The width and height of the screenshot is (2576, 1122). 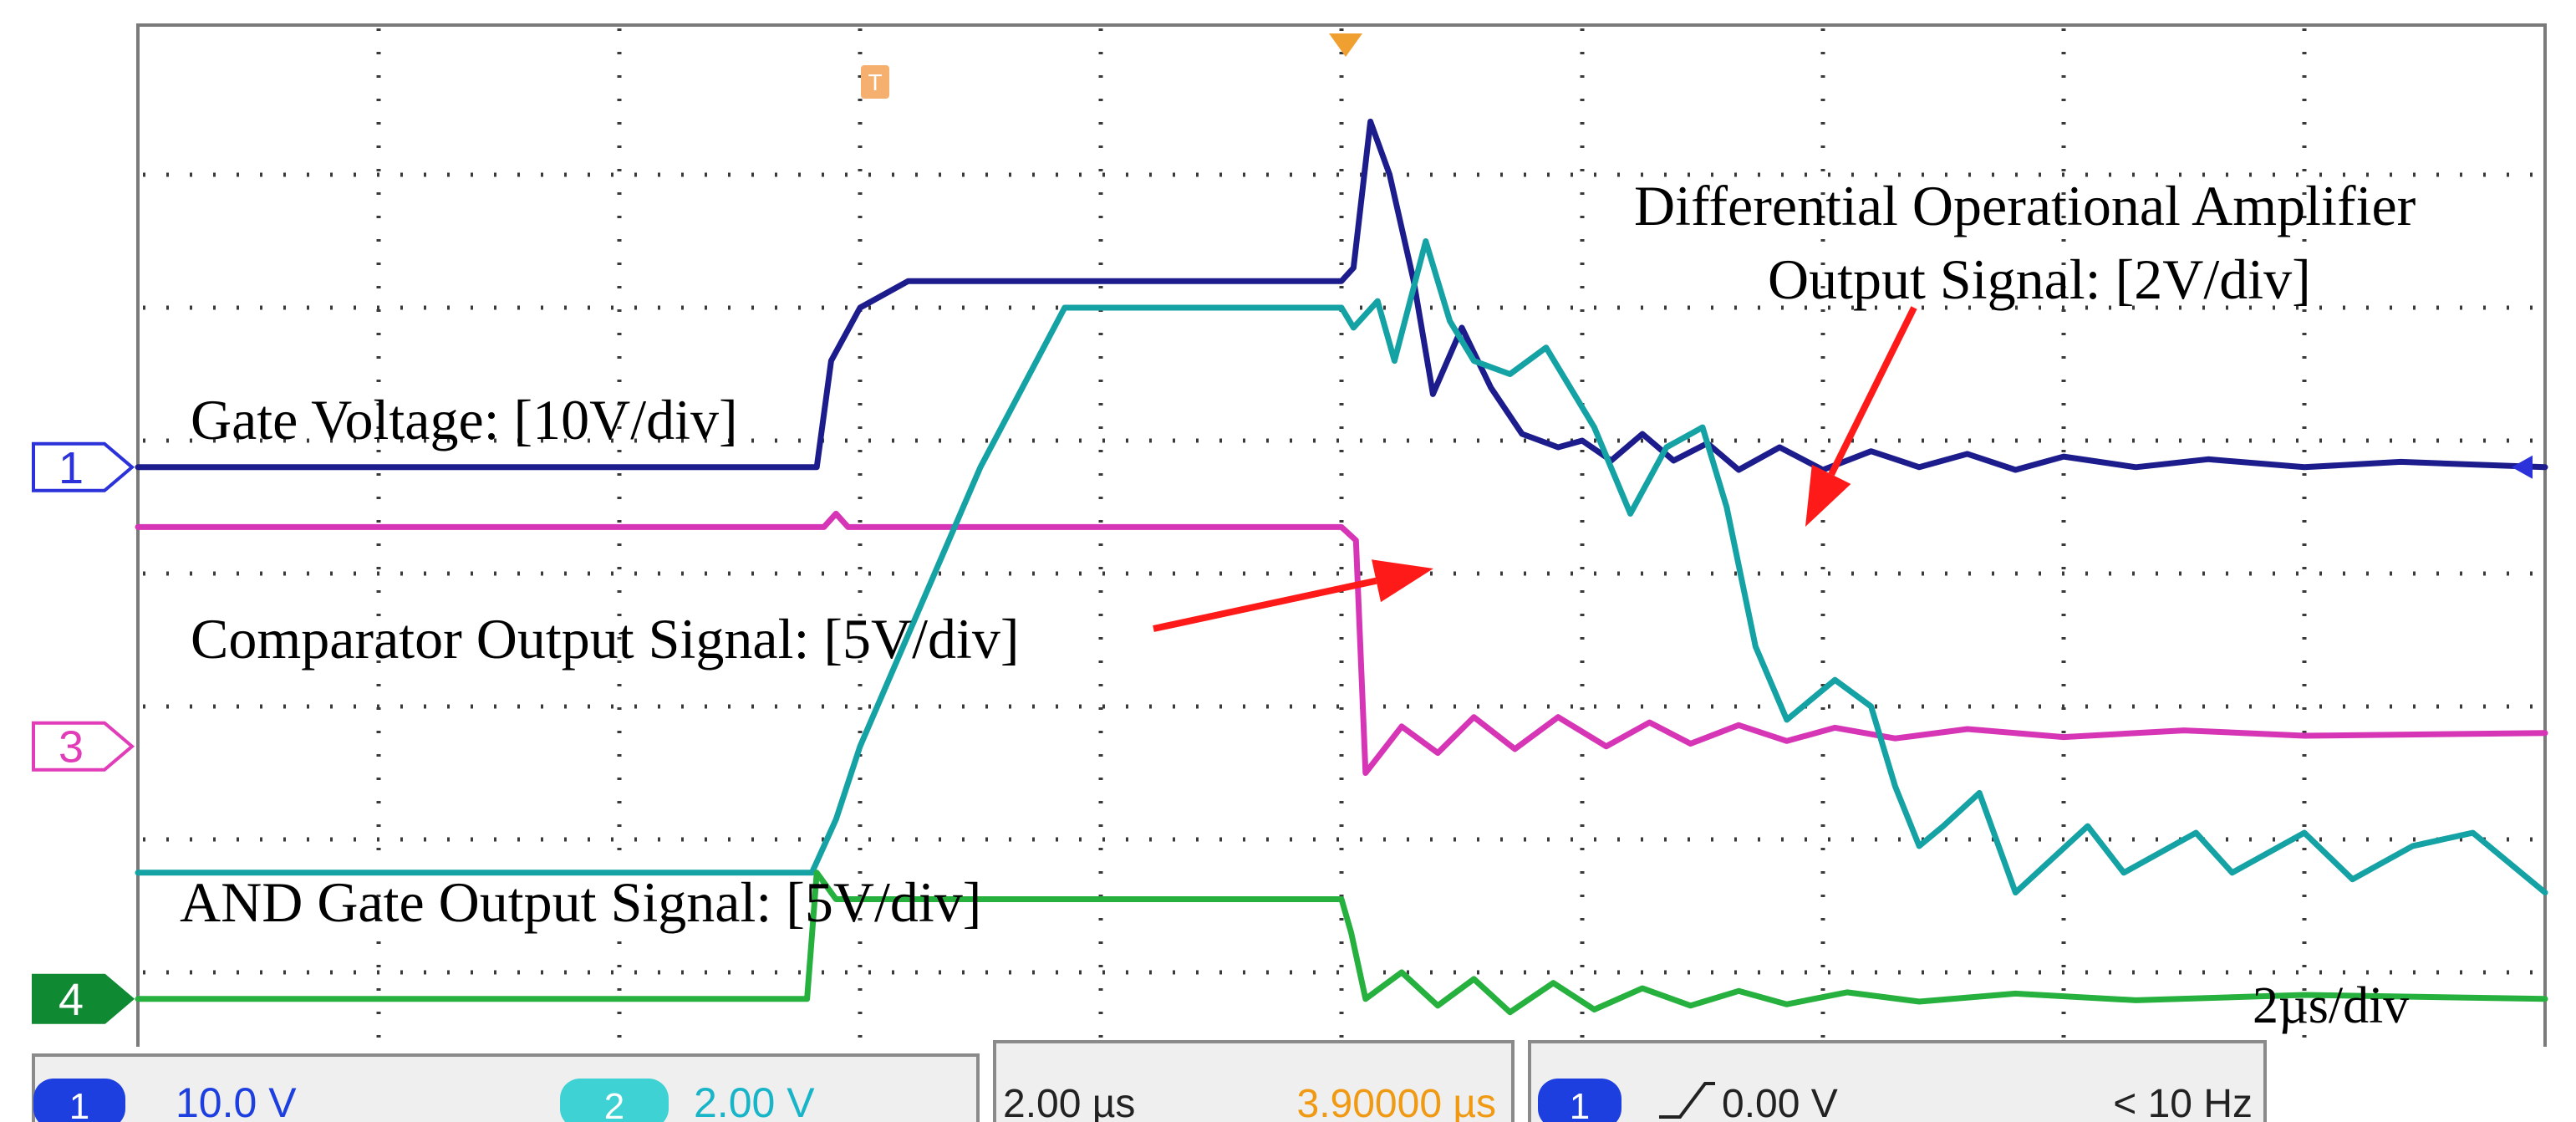 I want to click on channel-3-label: 3, so click(x=71, y=747).